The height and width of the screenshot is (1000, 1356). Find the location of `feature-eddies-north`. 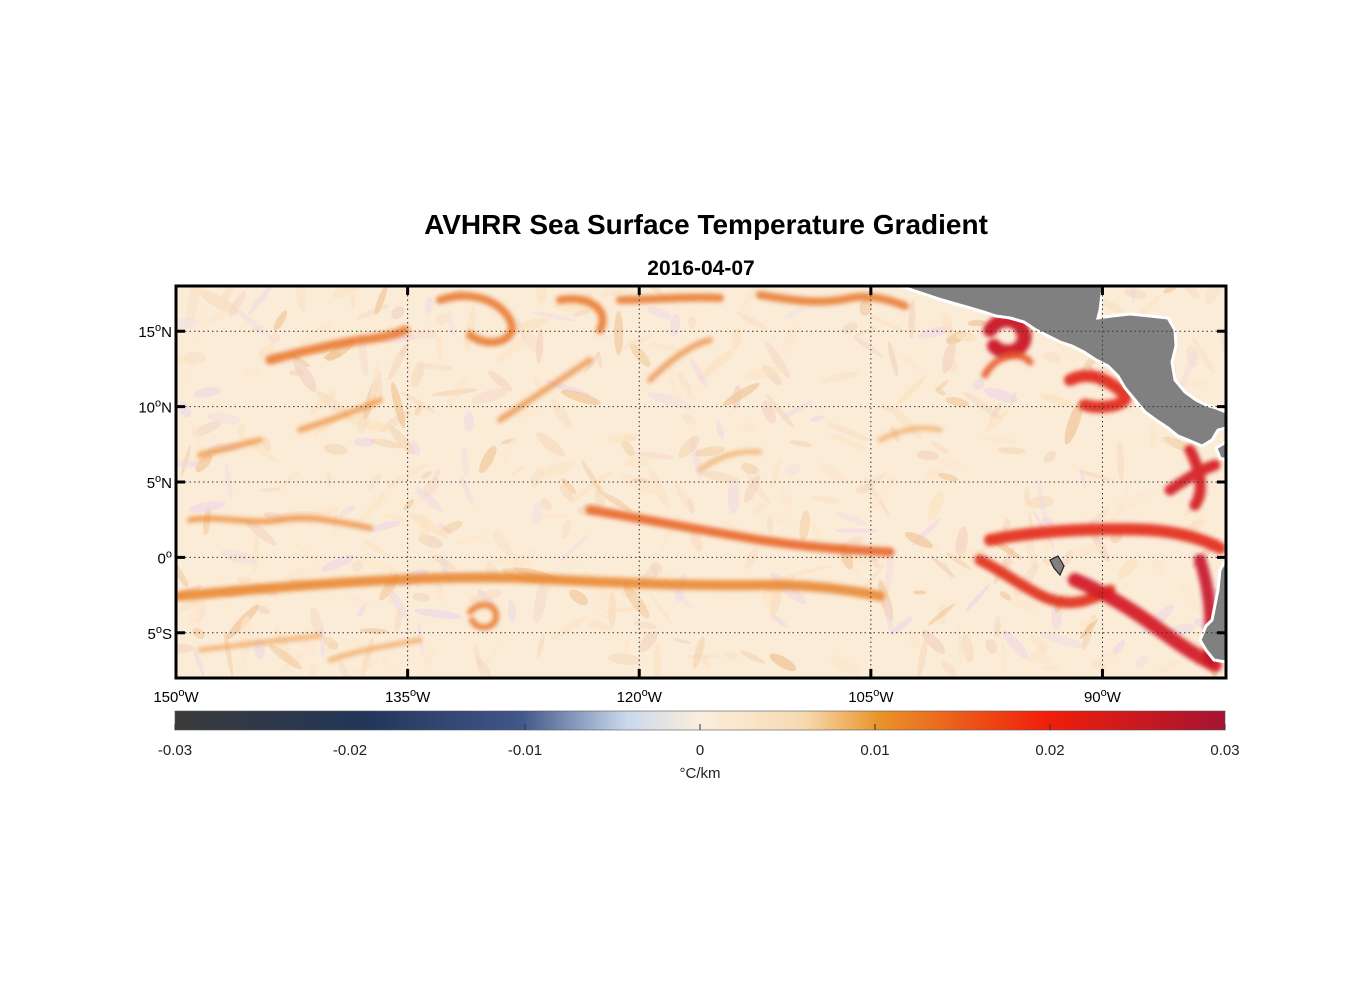

feature-eddies-north is located at coordinates (521, 319).